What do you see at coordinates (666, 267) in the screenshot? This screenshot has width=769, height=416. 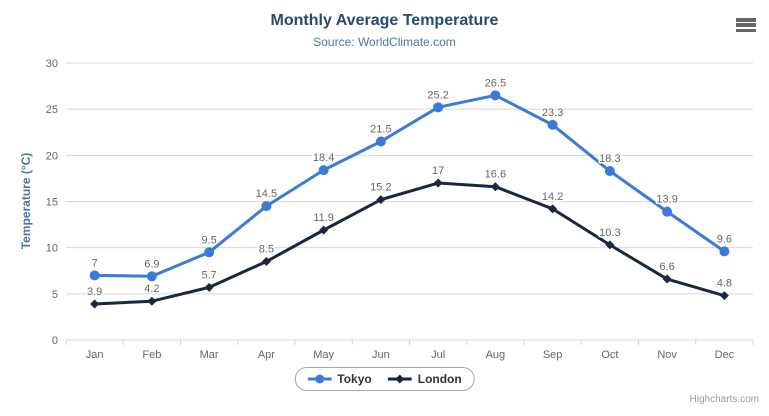 I see `data-label: 6.6` at bounding box center [666, 267].